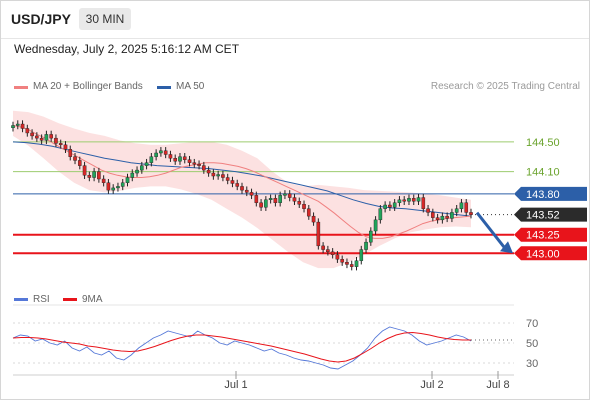 The height and width of the screenshot is (400, 590). What do you see at coordinates (497, 385) in the screenshot?
I see `x-tick-jul-8: Jul 8` at bounding box center [497, 385].